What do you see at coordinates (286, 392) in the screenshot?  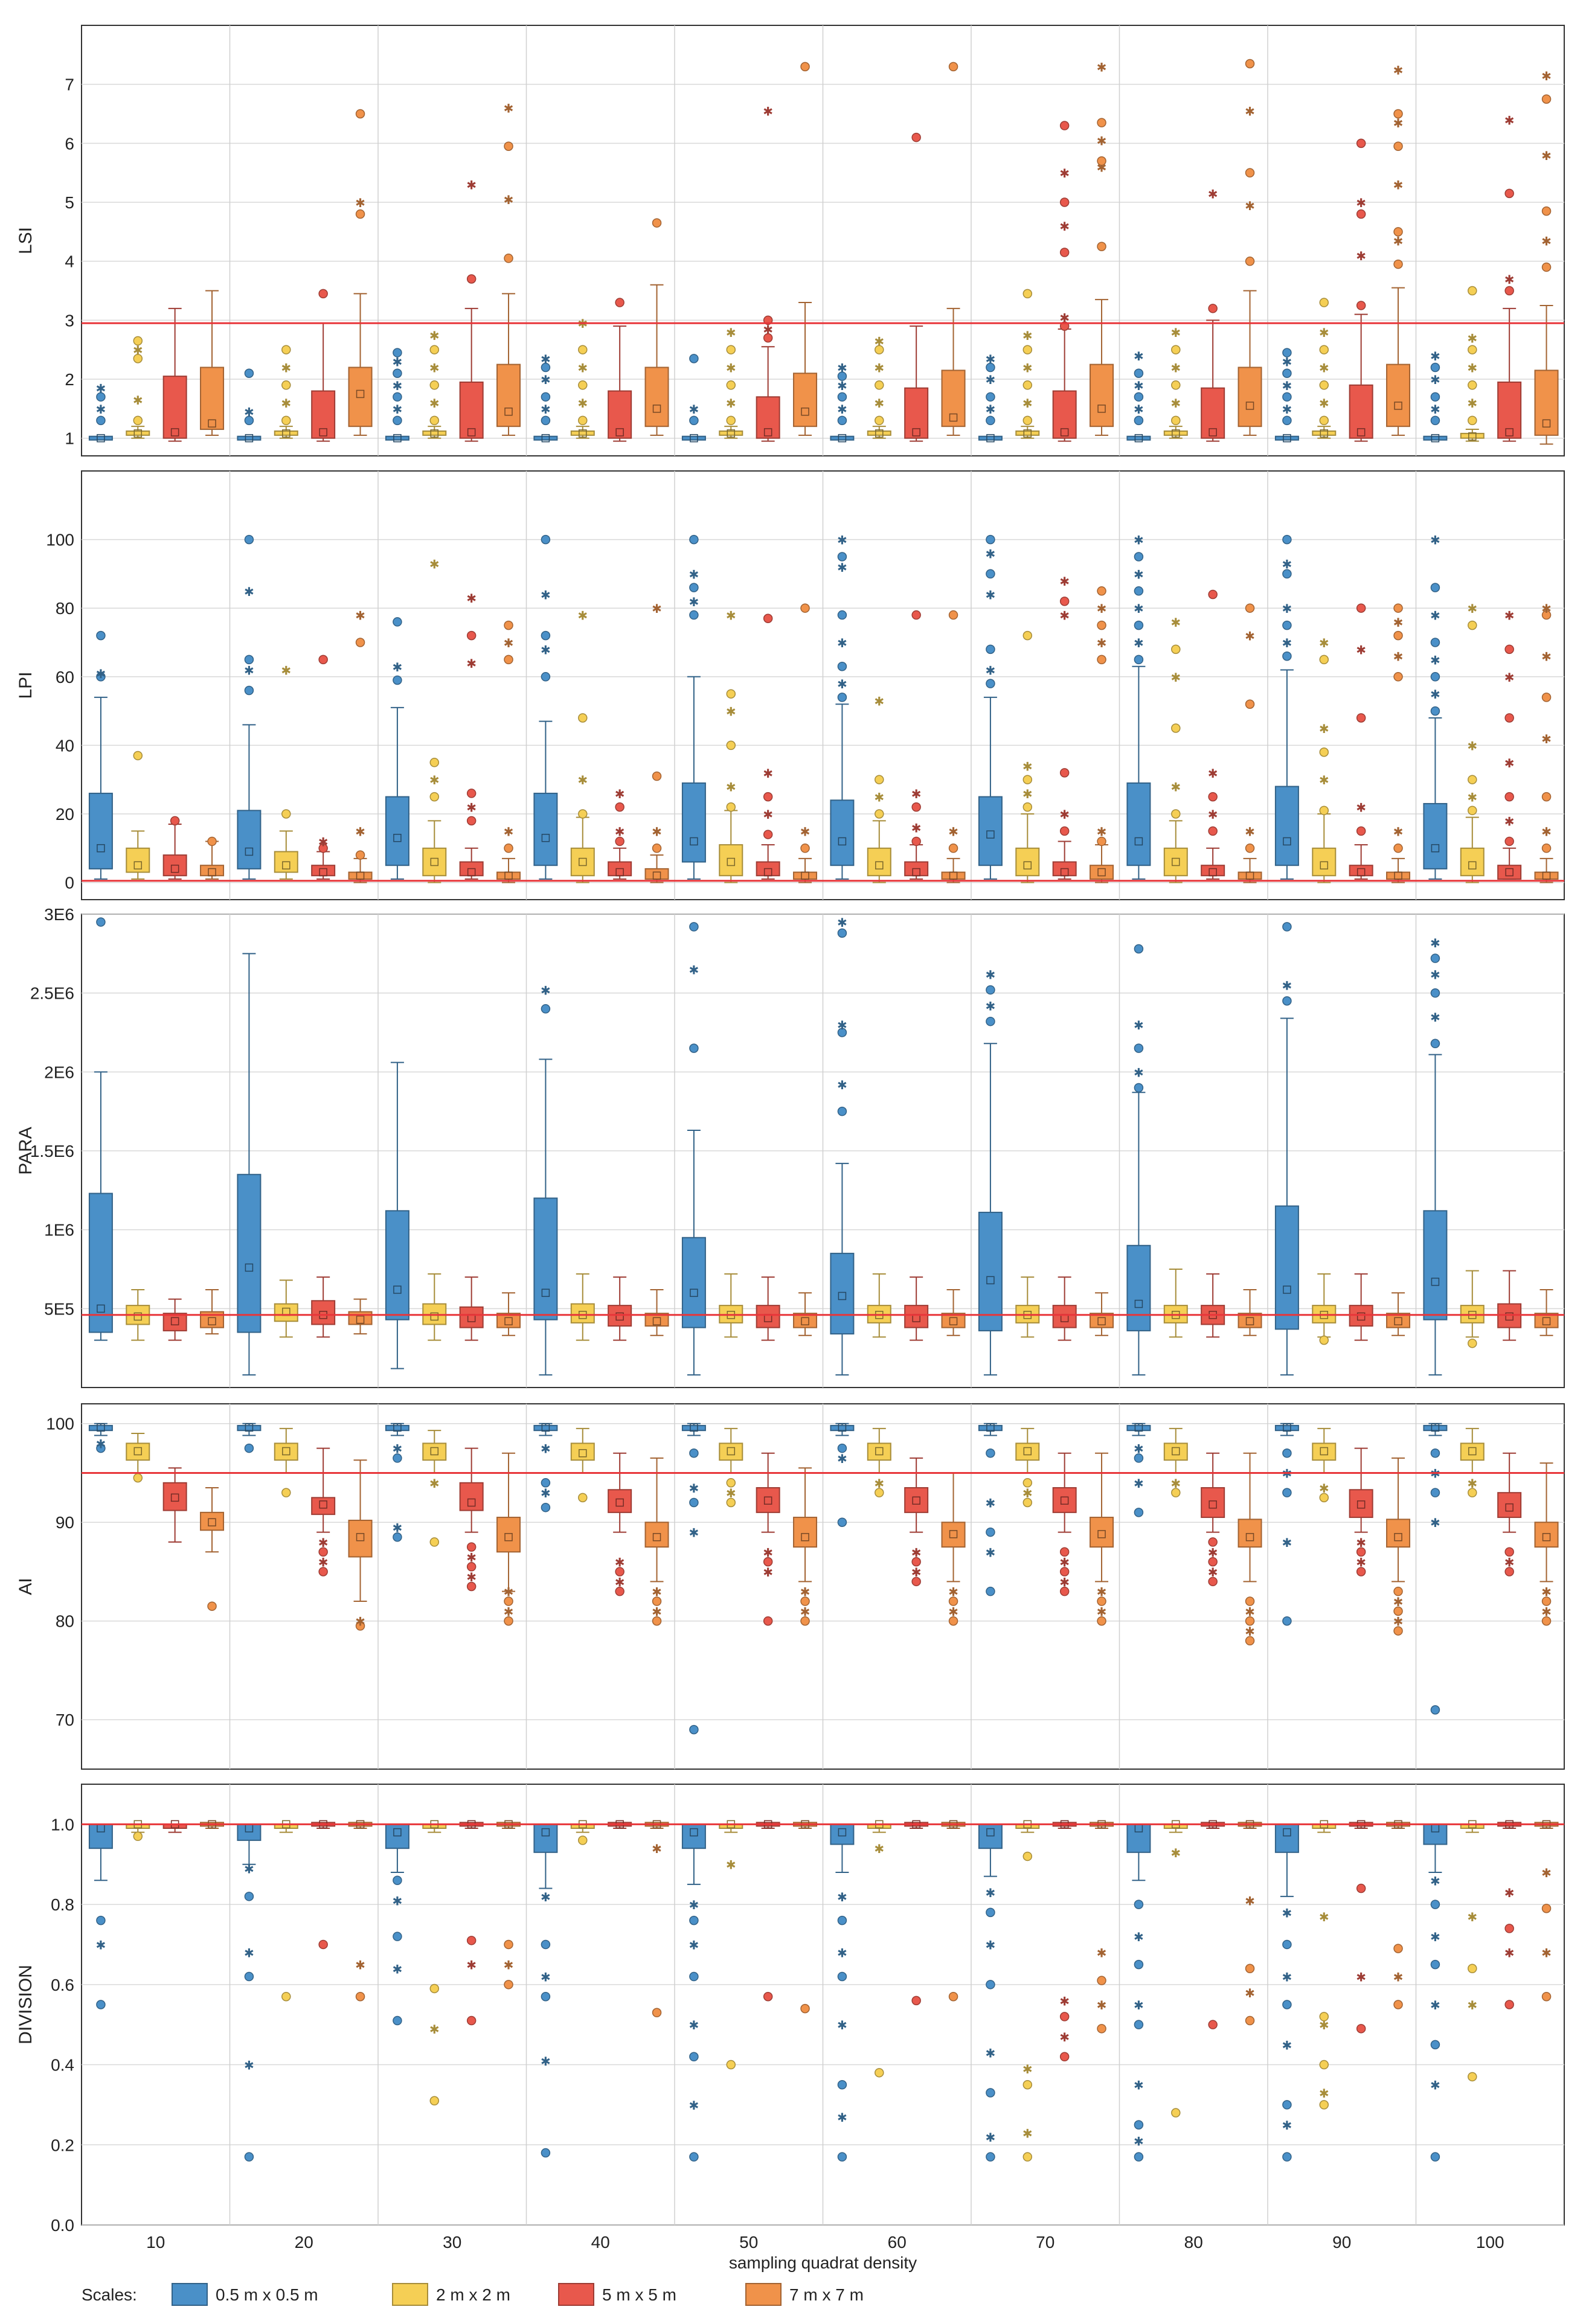 I see `box-lsi-s1-c20: ✱✱` at bounding box center [286, 392].